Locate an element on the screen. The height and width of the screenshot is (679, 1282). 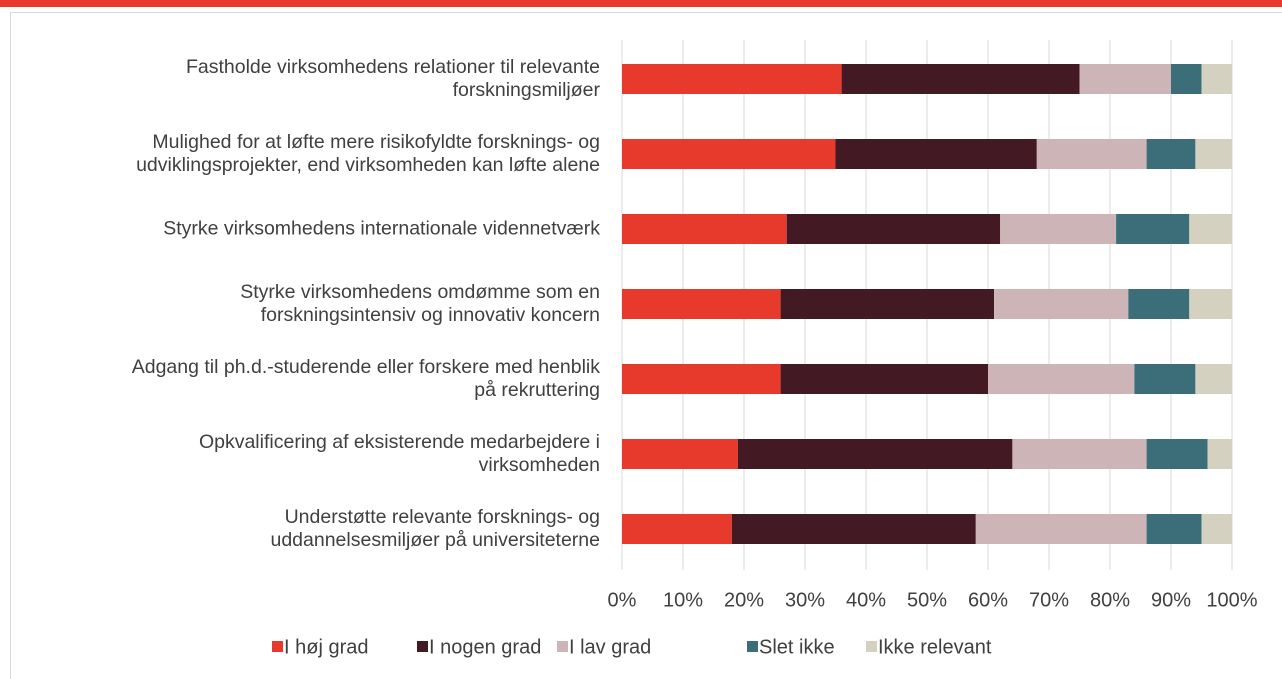
x-tick-label: 50% is located at coordinates (927, 600).